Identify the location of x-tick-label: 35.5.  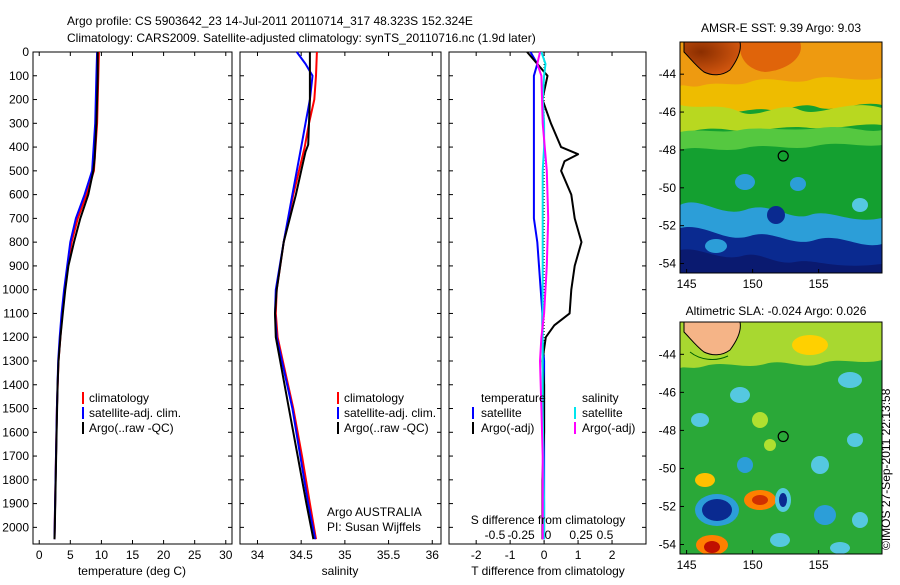
(389, 555).